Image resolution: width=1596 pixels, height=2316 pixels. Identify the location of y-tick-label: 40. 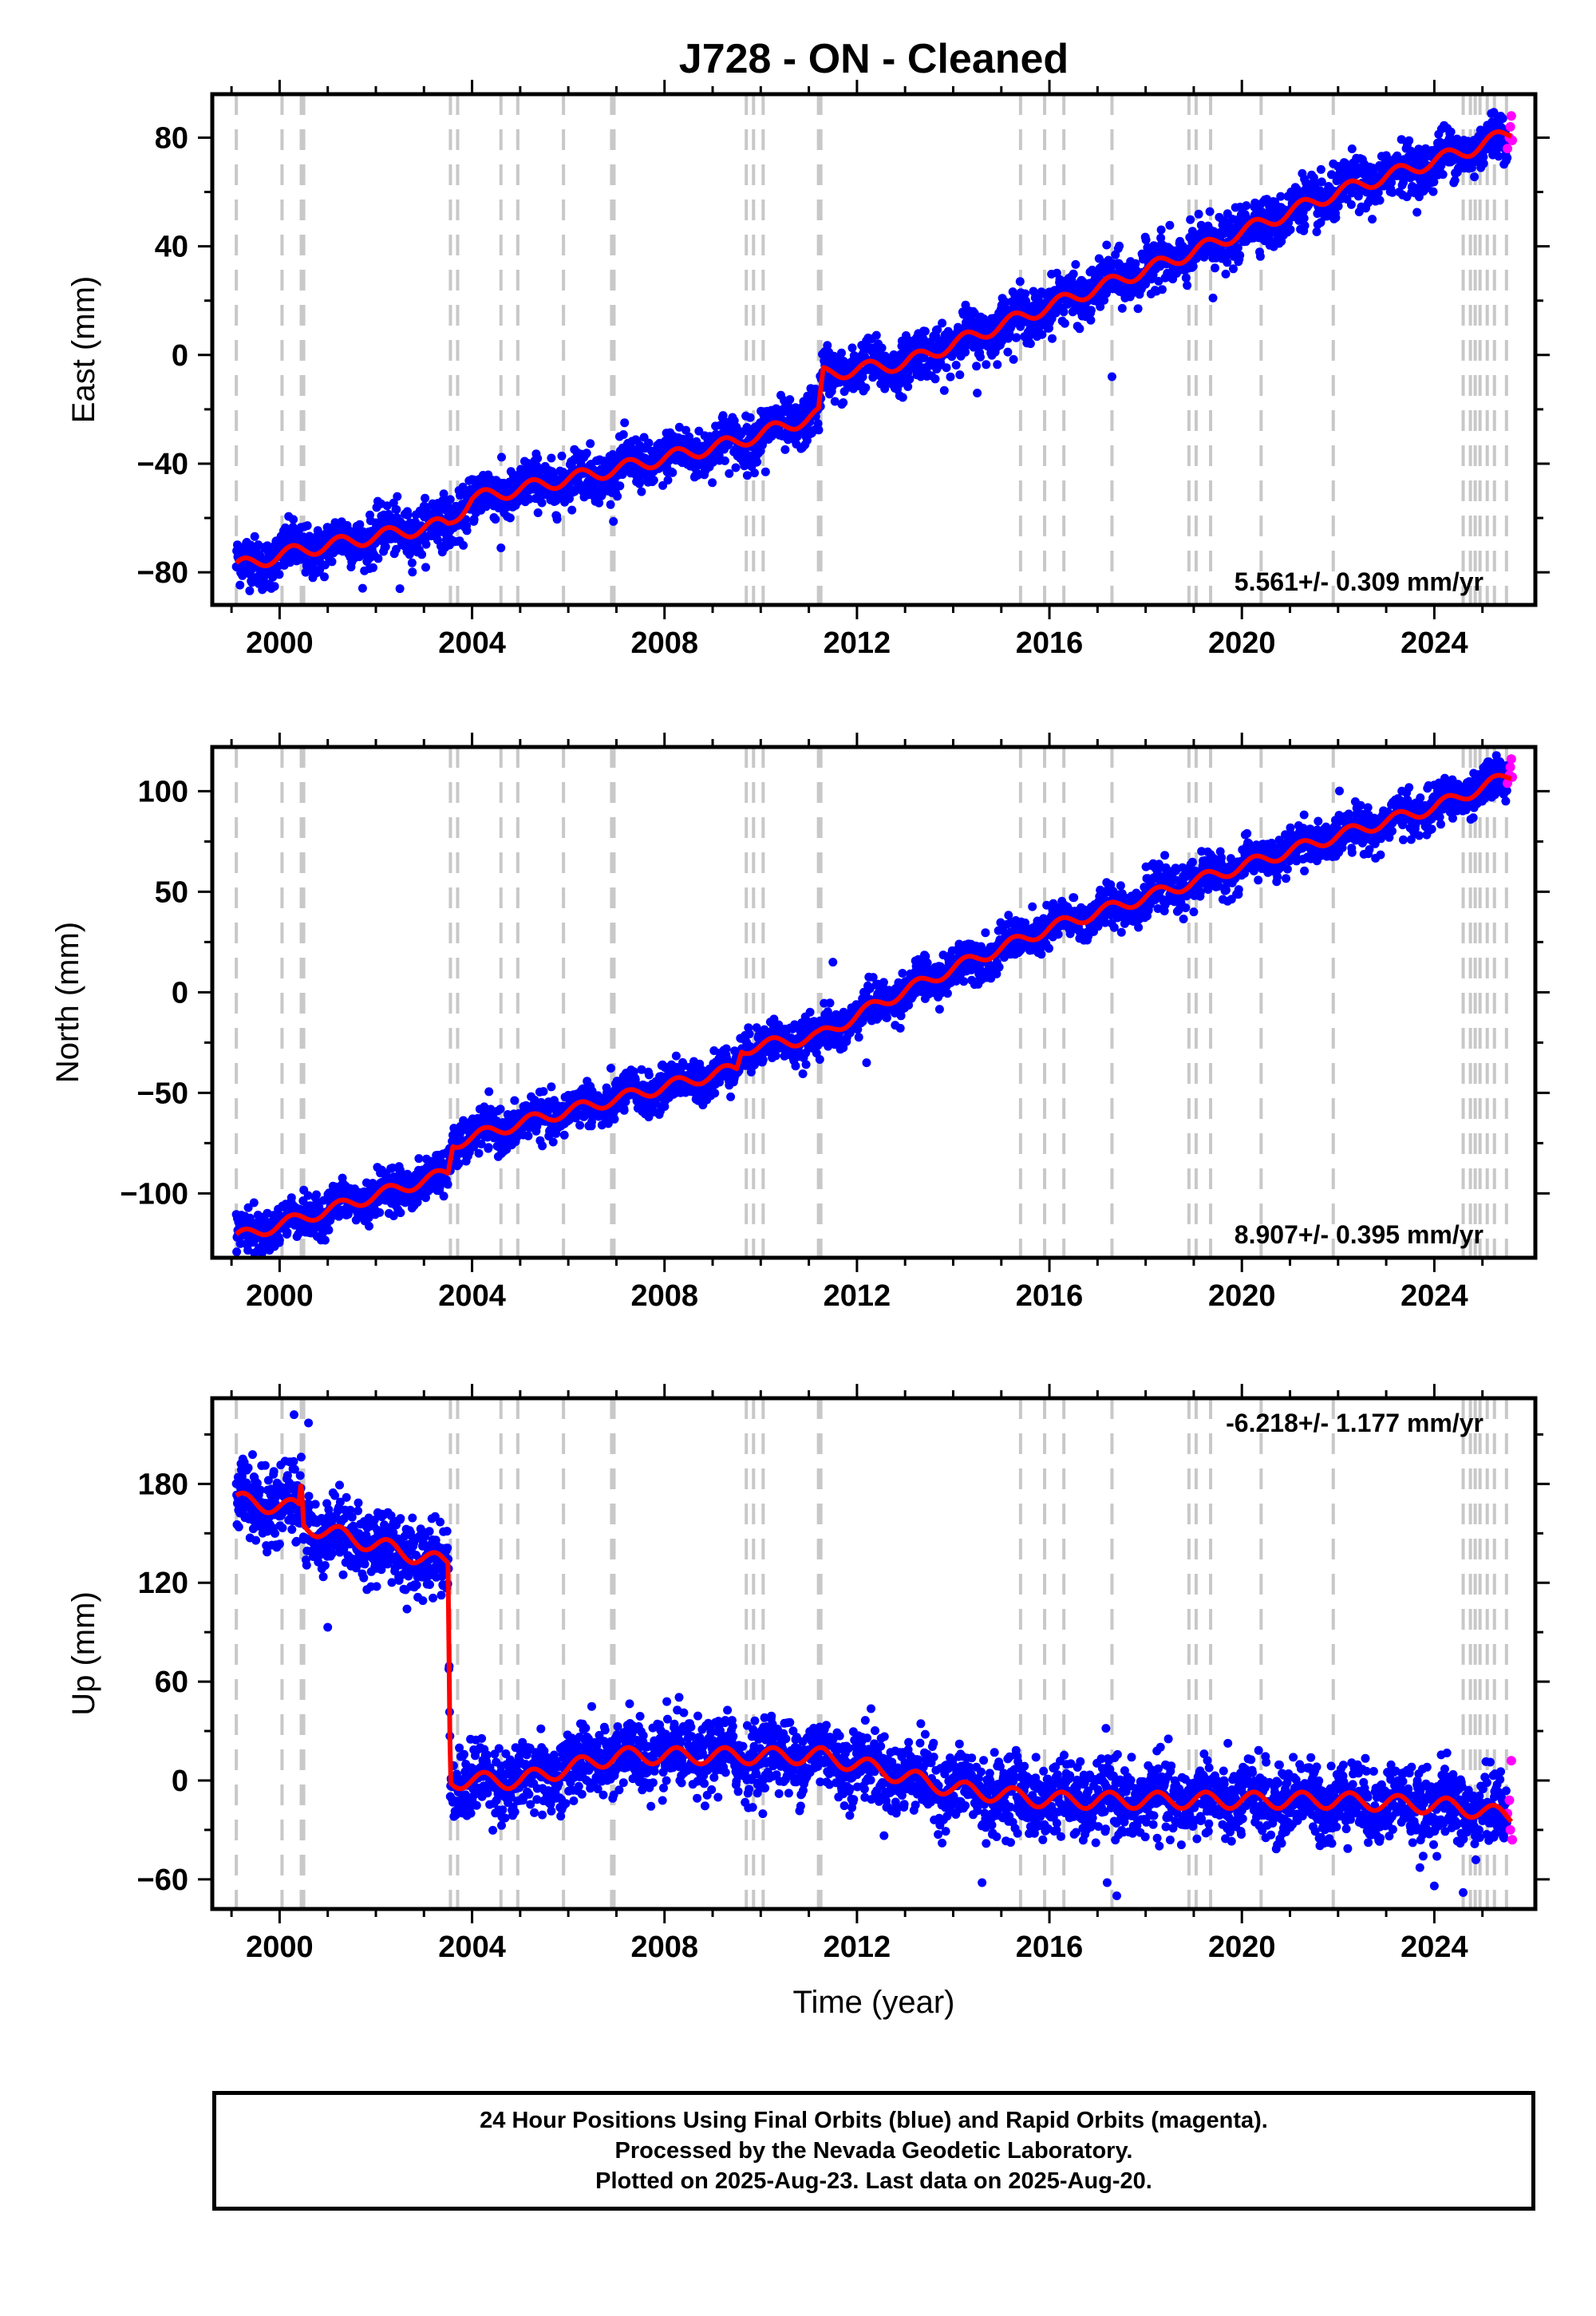
(171, 247).